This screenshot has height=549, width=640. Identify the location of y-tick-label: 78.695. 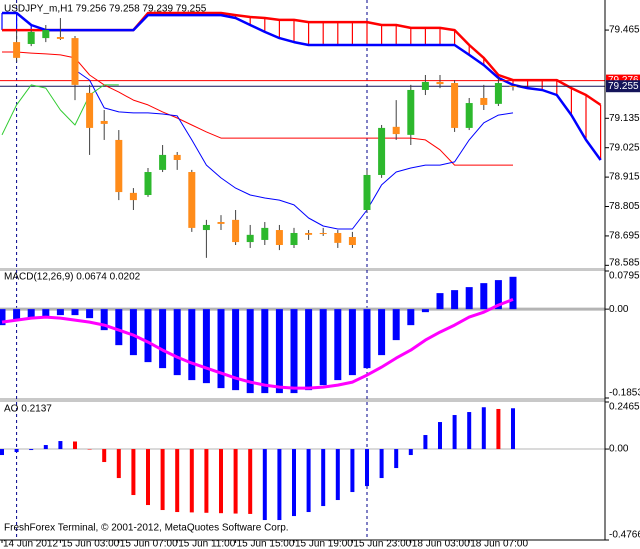
(624, 236).